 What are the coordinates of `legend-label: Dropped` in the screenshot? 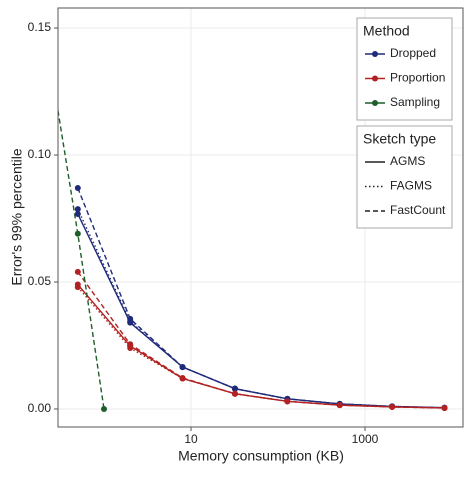 It's located at (413, 53).